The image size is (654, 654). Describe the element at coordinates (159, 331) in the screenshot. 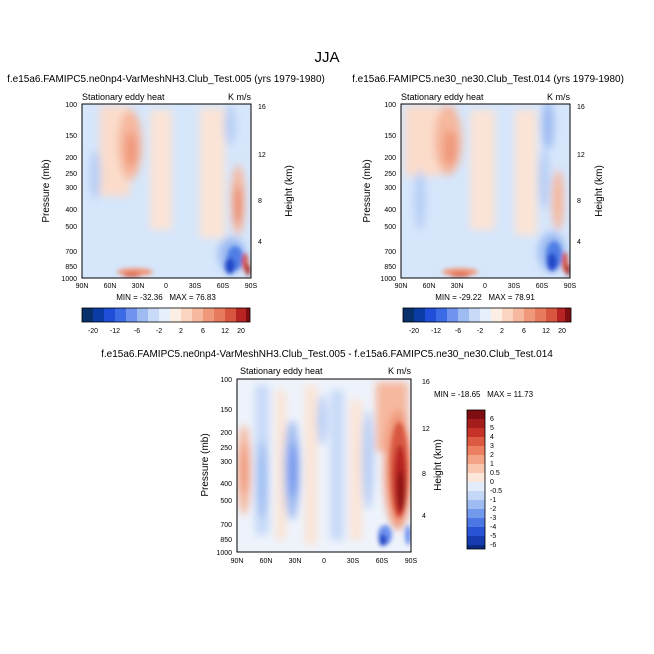

I see `p1-cb-label: -2` at that location.